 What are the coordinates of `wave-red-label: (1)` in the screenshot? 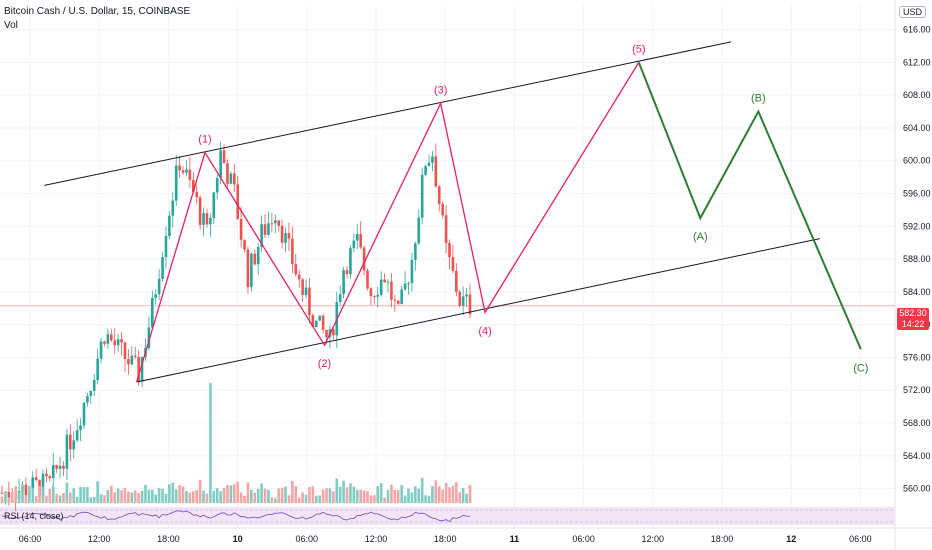 It's located at (204, 140).